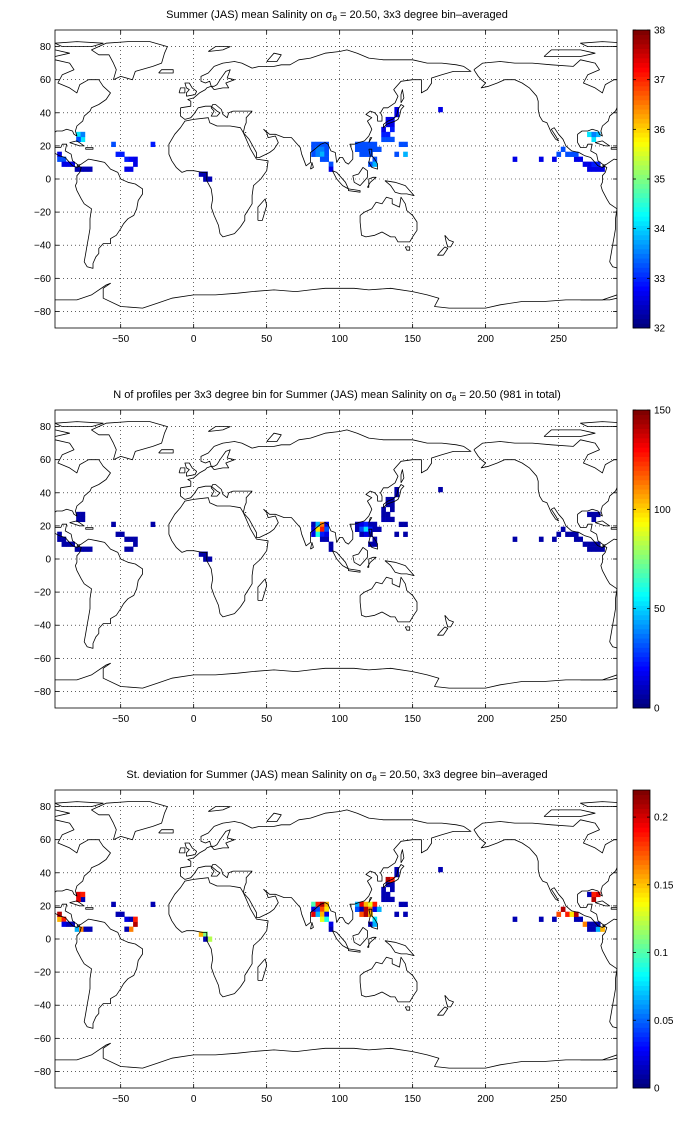 This screenshot has height=1140, width=696. What do you see at coordinates (660, 180) in the screenshot?
I see `colorbar-tick-label: 35` at bounding box center [660, 180].